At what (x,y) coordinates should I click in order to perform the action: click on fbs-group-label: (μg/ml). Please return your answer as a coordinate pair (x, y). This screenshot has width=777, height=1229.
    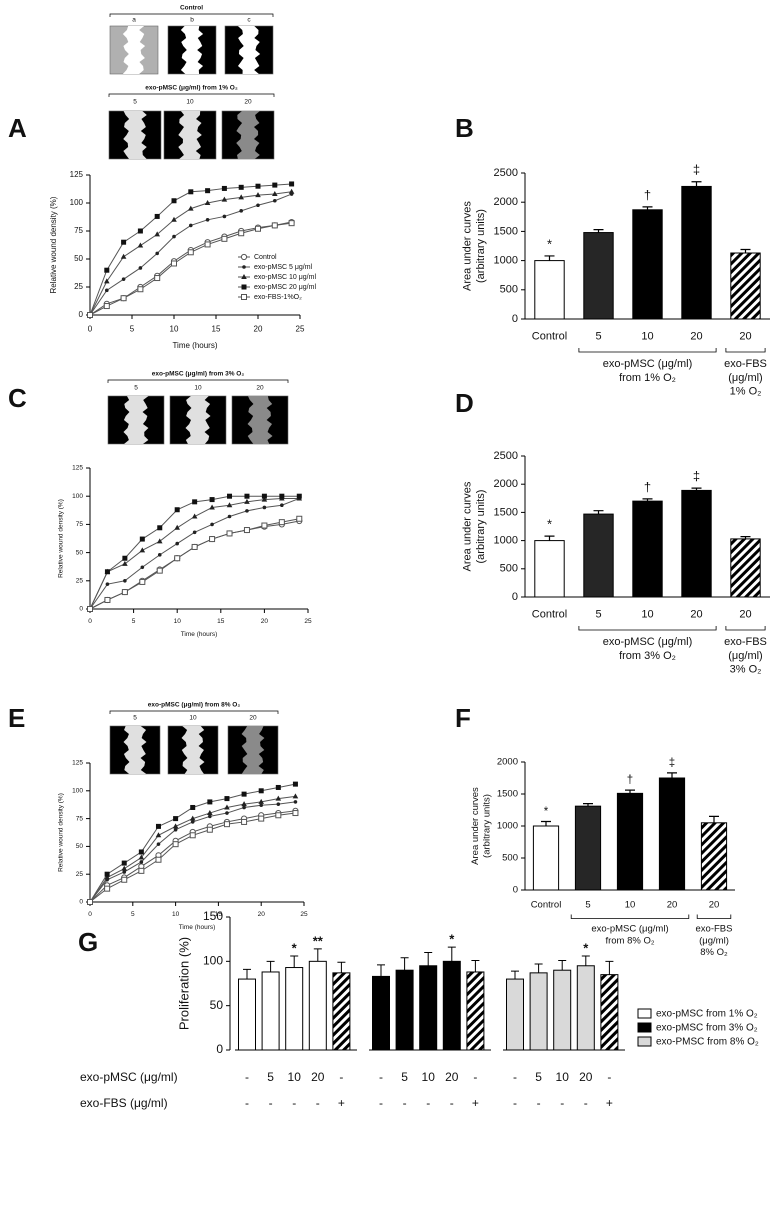
    Looking at the image, I should click on (745, 378).